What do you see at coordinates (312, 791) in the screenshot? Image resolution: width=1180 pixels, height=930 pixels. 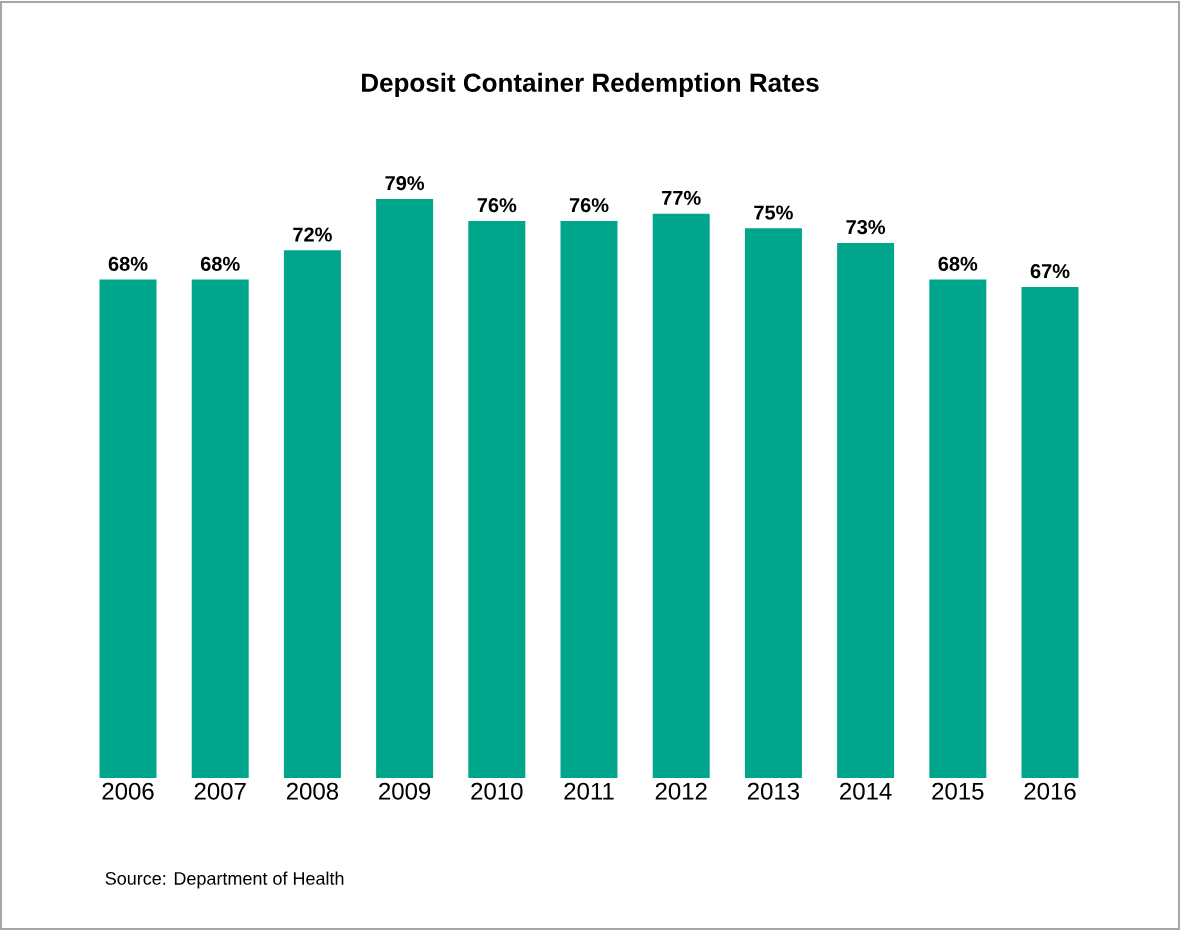 I see `x-tick-label: 2008` at bounding box center [312, 791].